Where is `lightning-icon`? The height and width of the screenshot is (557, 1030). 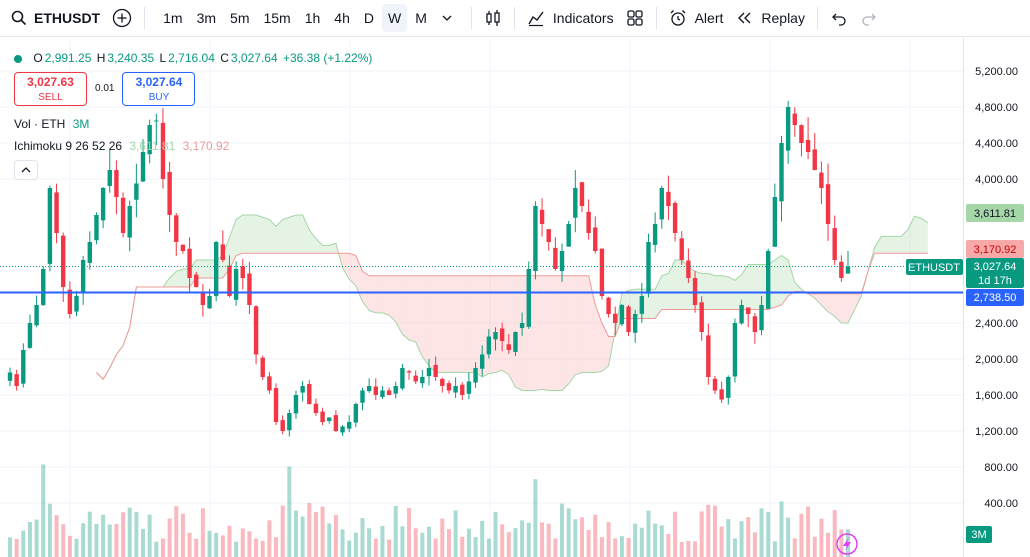 lightning-icon is located at coordinates (847, 544).